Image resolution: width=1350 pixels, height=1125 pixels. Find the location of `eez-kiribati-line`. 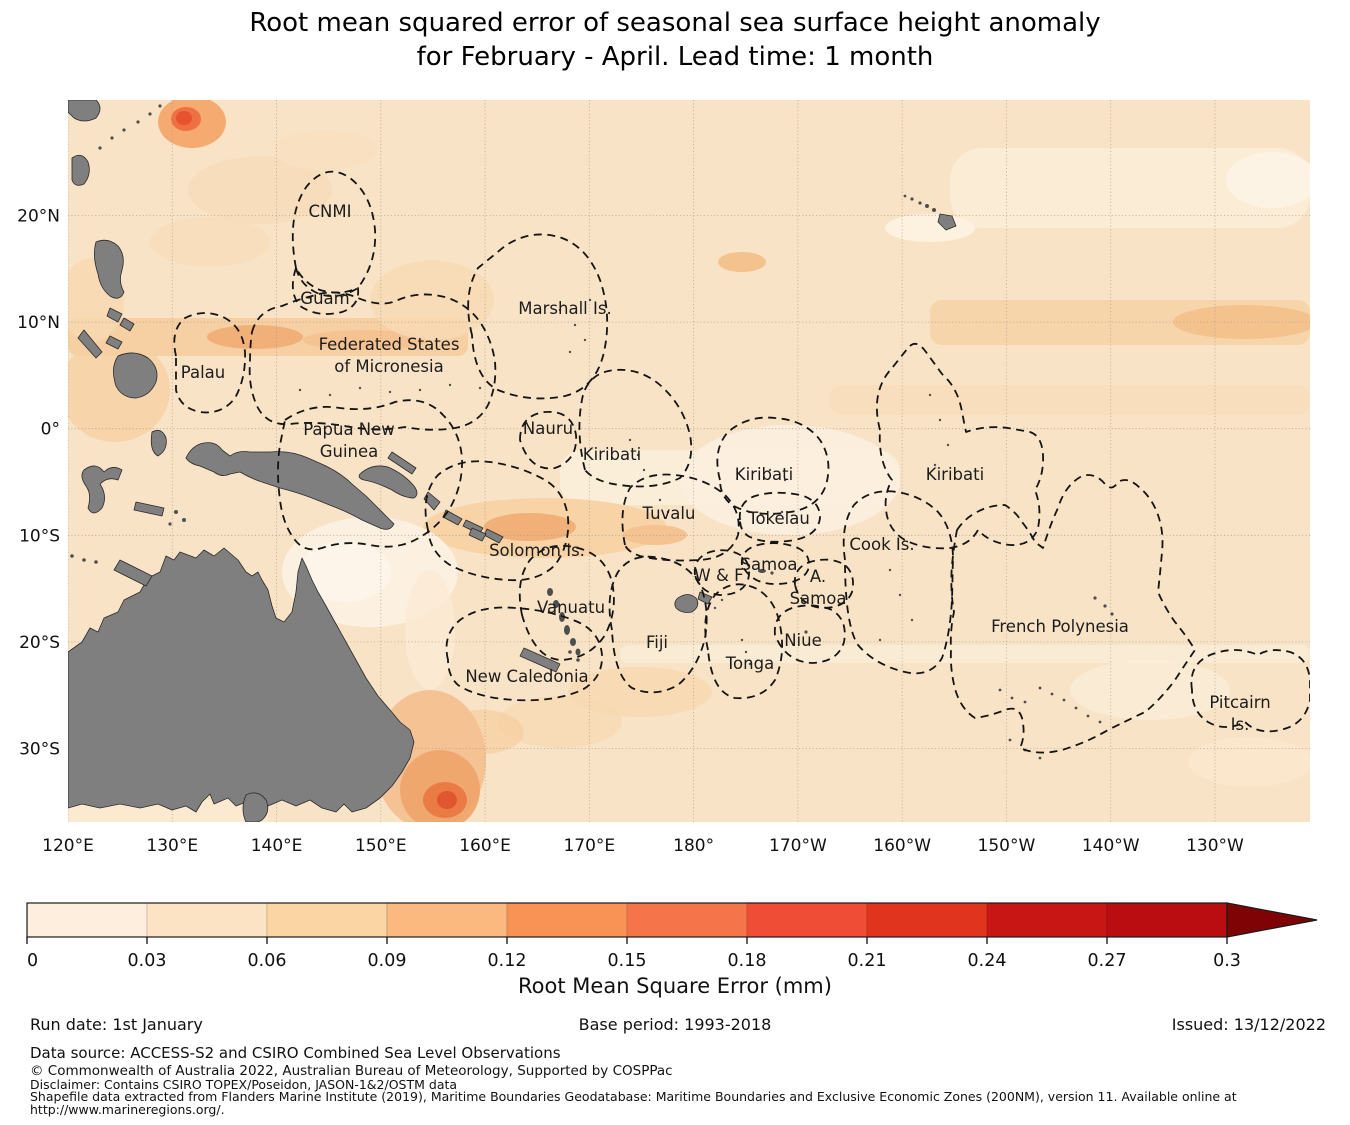

eez-kiribati-line is located at coordinates (959, 446).